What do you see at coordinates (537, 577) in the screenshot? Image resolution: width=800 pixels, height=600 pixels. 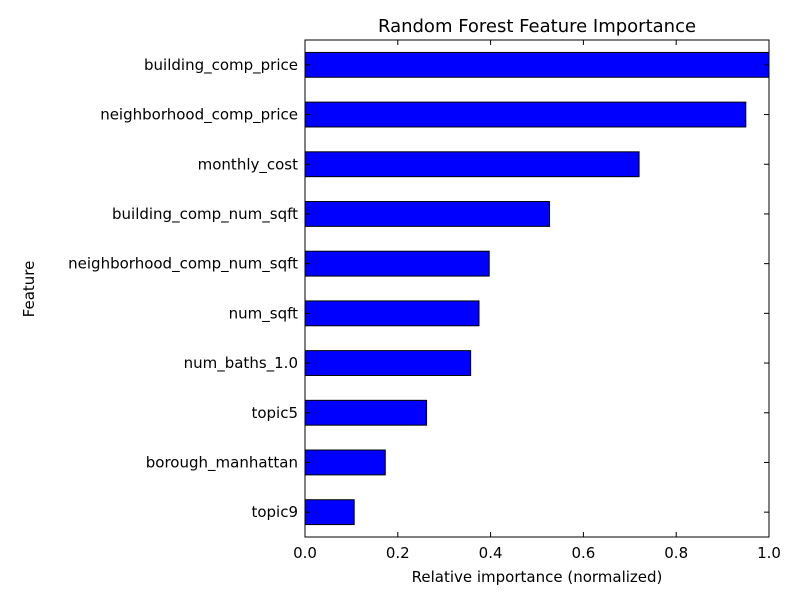 I see `x-axis-label: Relative importance (normalized)` at bounding box center [537, 577].